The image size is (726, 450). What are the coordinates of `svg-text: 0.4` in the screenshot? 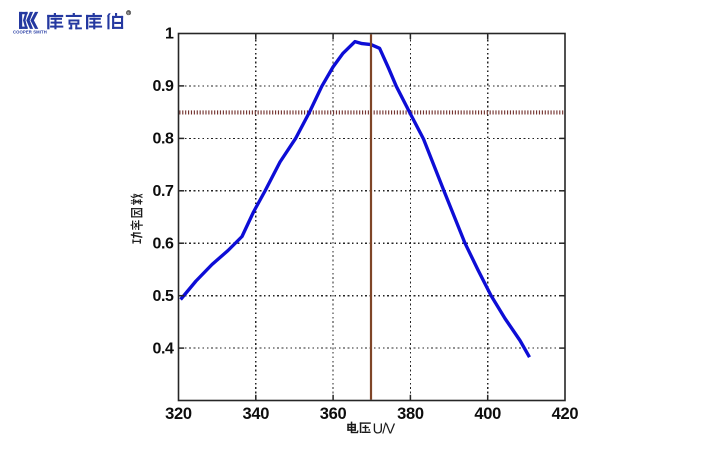 It's located at (163, 348).